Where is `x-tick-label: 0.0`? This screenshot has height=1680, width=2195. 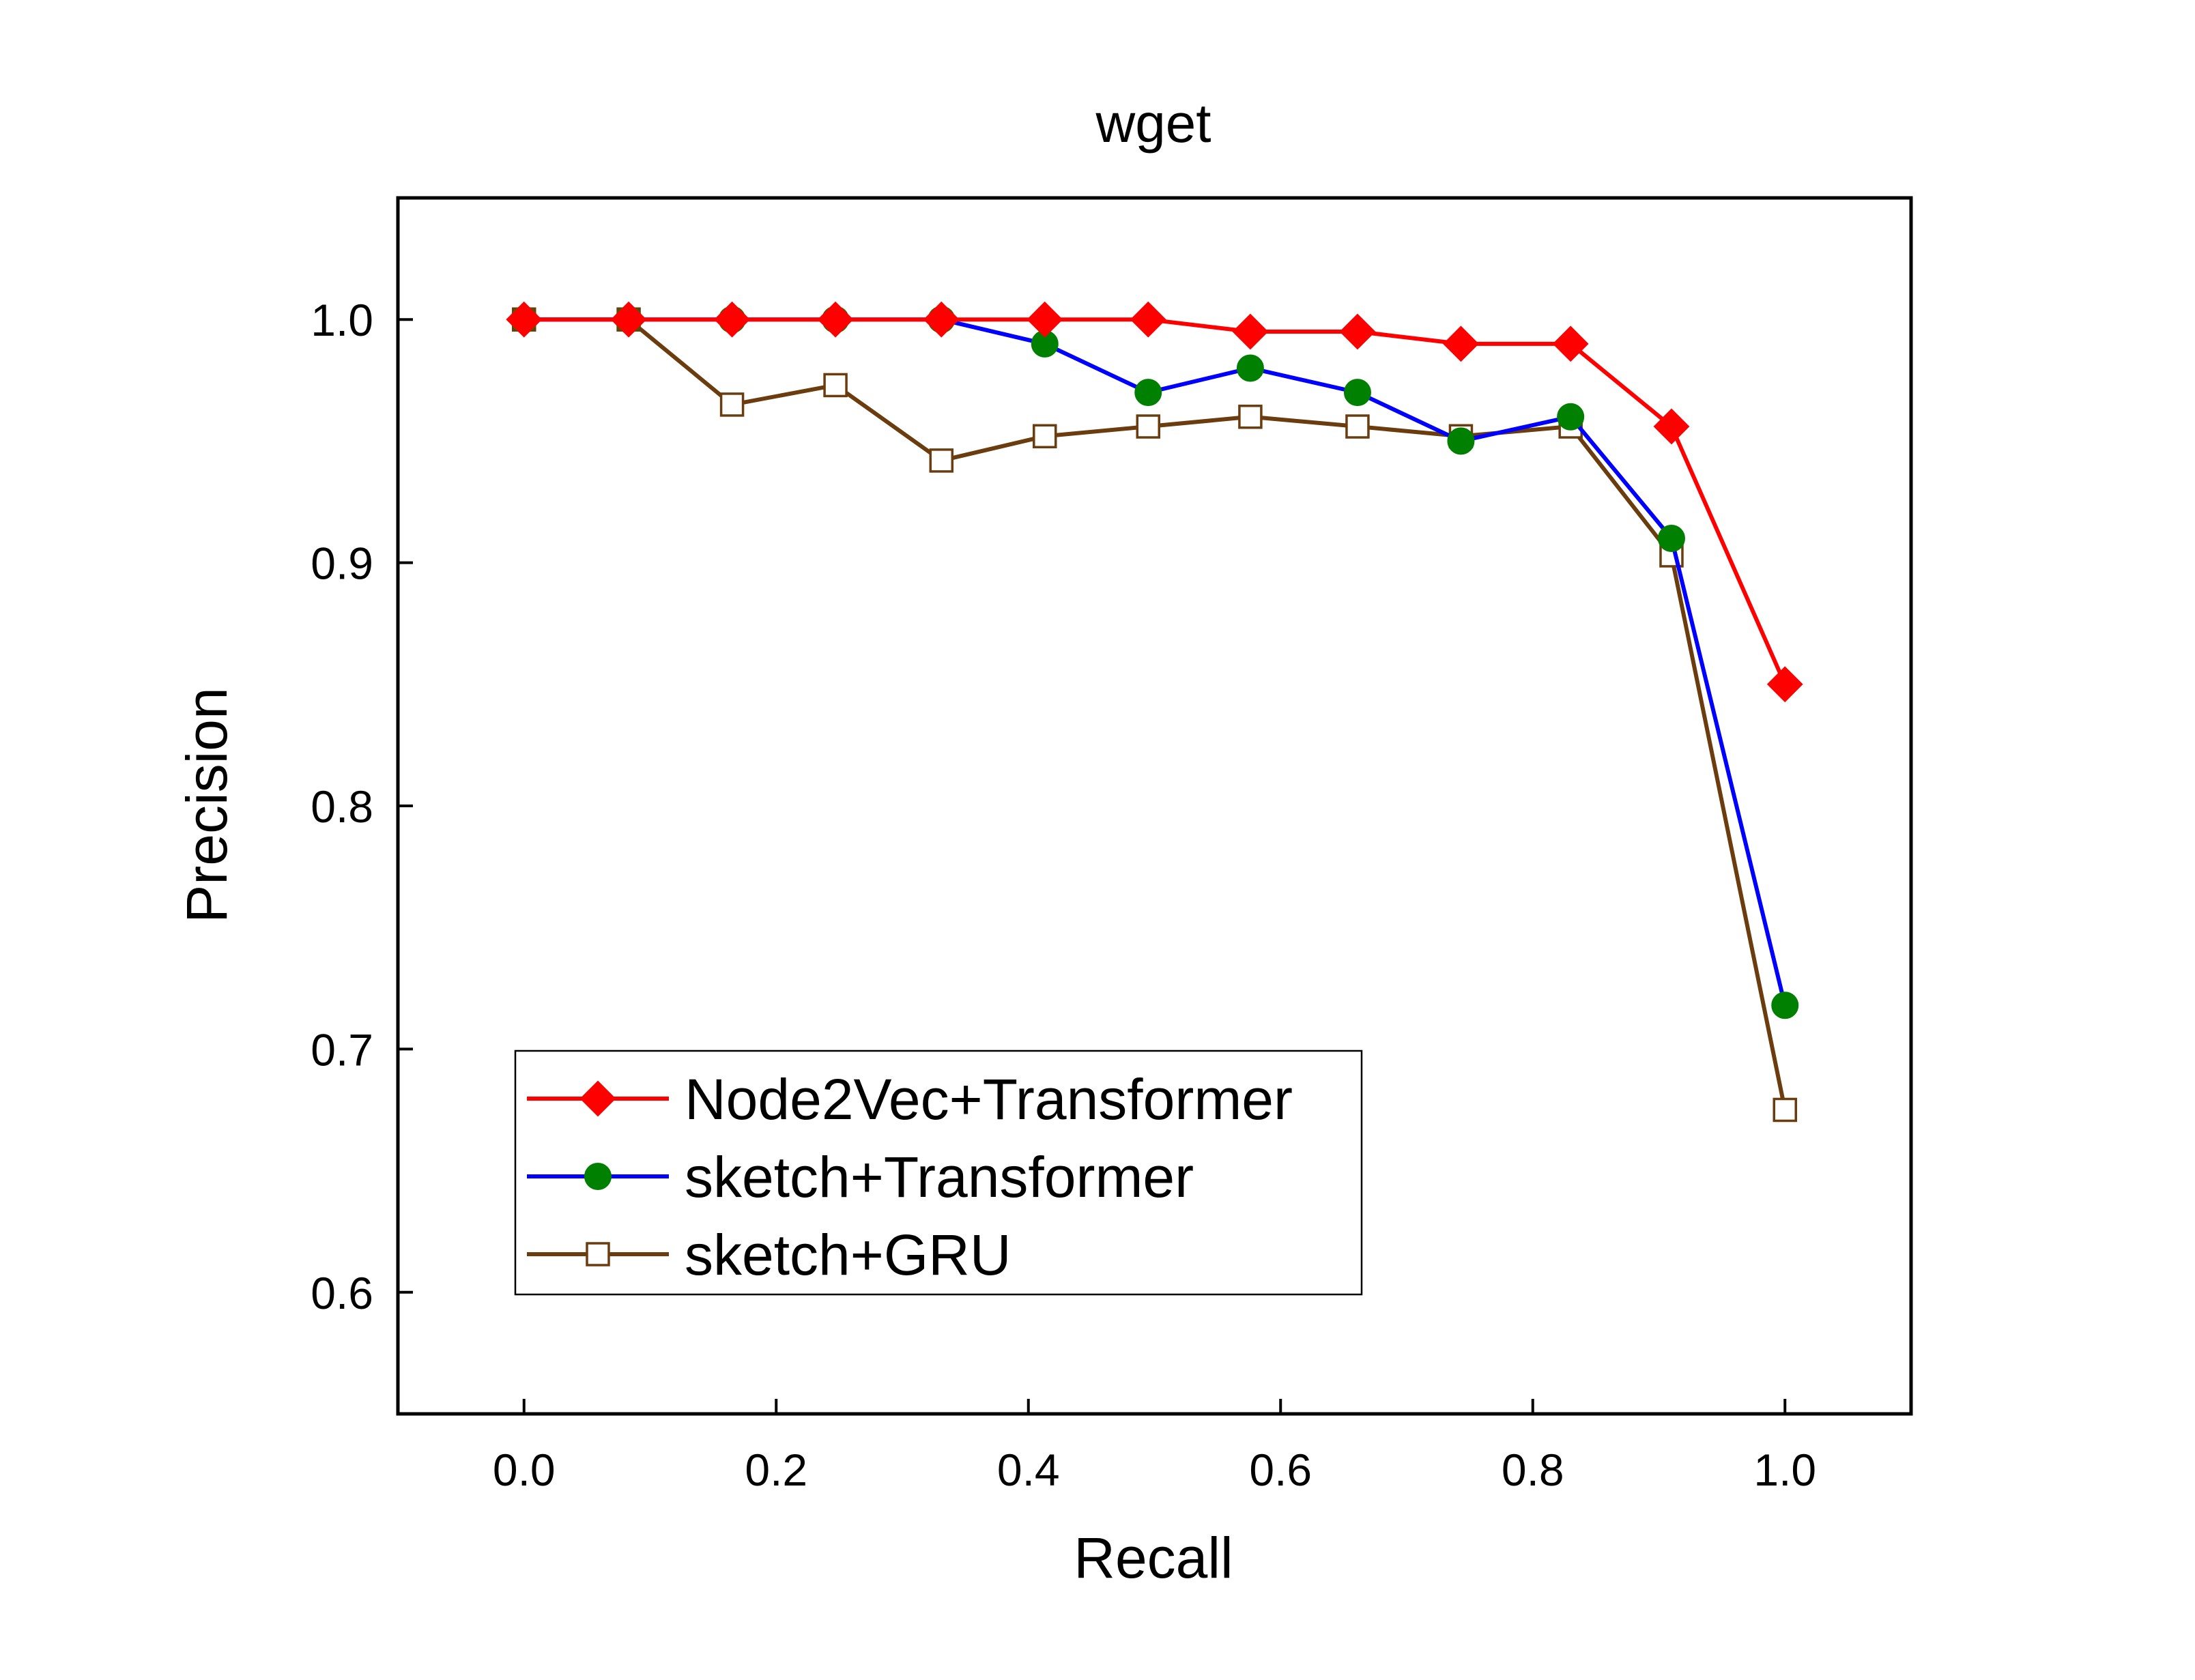
x-tick-label: 0.0 is located at coordinates (525, 1470).